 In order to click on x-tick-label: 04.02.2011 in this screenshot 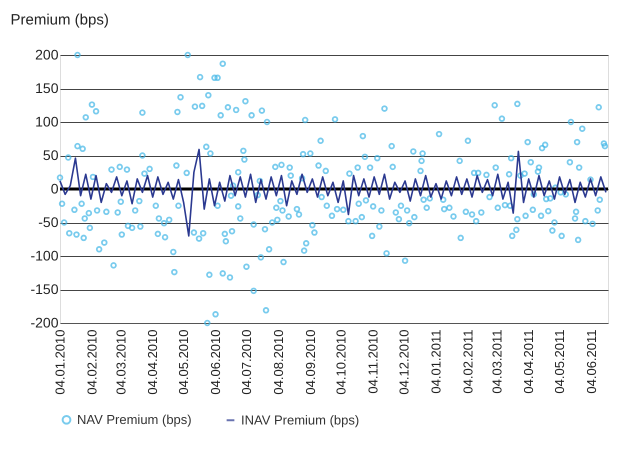, I will do `click(468, 362)`.